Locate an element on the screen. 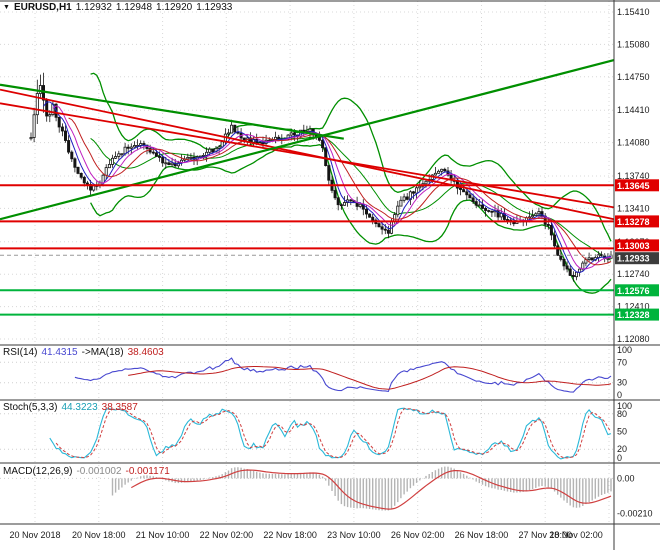 The width and height of the screenshot is (660, 550). wedge-upper-trendline is located at coordinates (172, 111).